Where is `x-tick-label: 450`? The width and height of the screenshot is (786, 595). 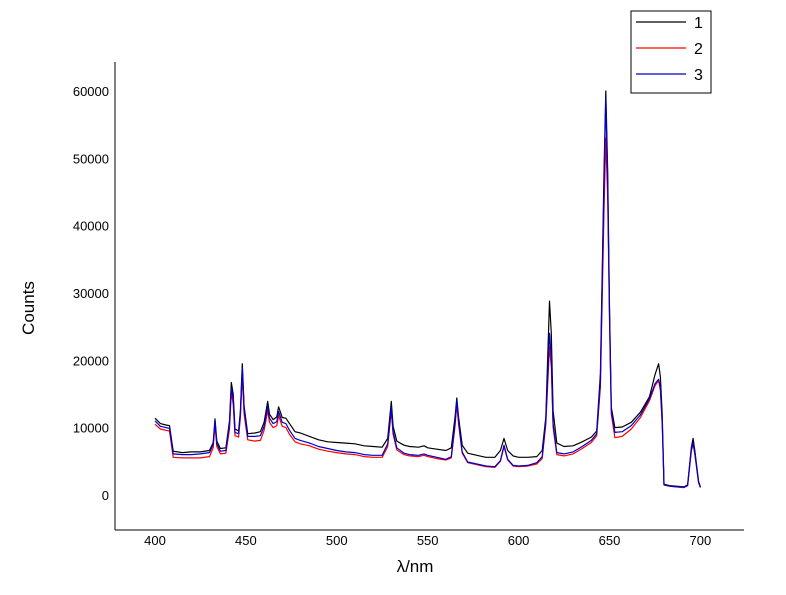 x-tick-label: 450 is located at coordinates (246, 540).